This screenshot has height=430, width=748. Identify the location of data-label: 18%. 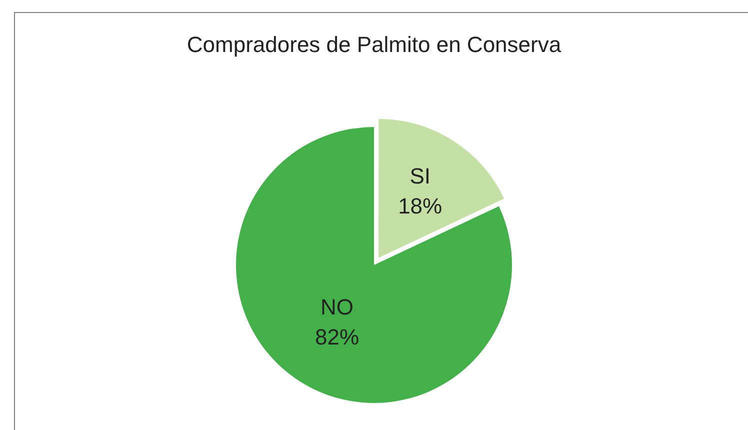
(420, 205).